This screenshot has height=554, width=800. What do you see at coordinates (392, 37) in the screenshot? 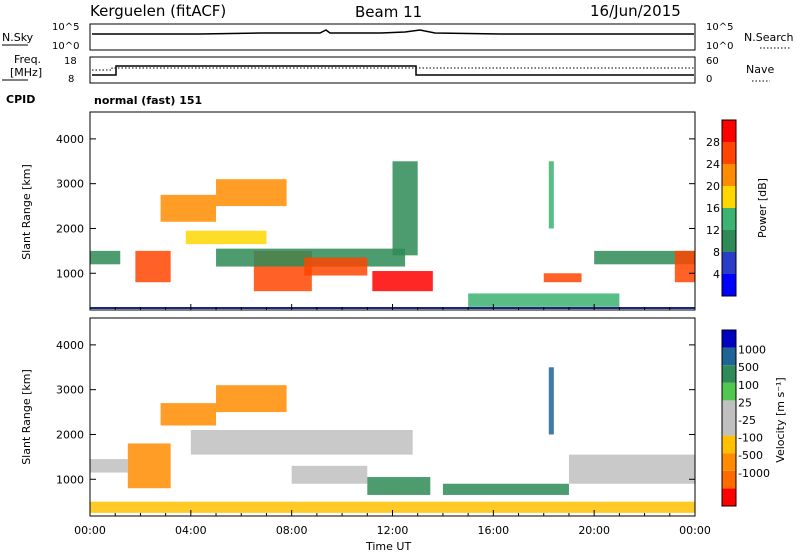
I see `nsky-panel` at bounding box center [392, 37].